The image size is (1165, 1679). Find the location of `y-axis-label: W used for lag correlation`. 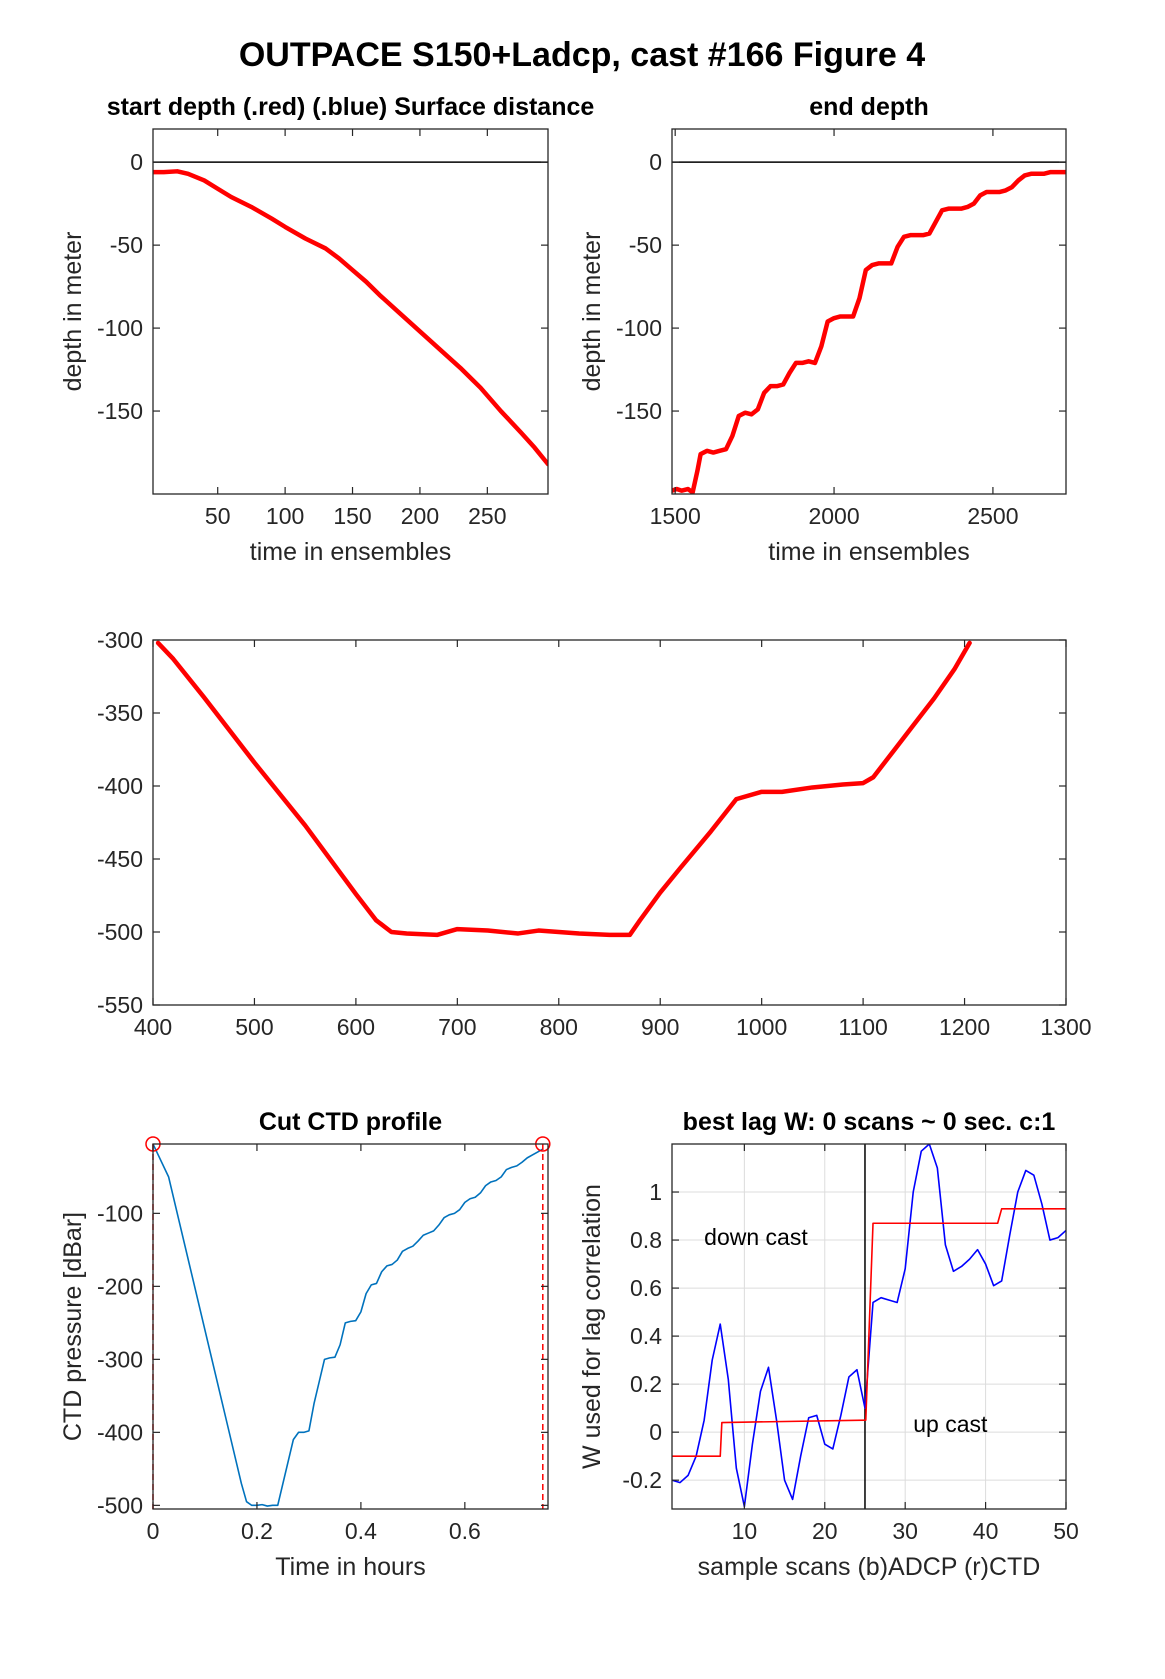

y-axis-label: W used for lag correlation is located at coordinates (592, 1326).